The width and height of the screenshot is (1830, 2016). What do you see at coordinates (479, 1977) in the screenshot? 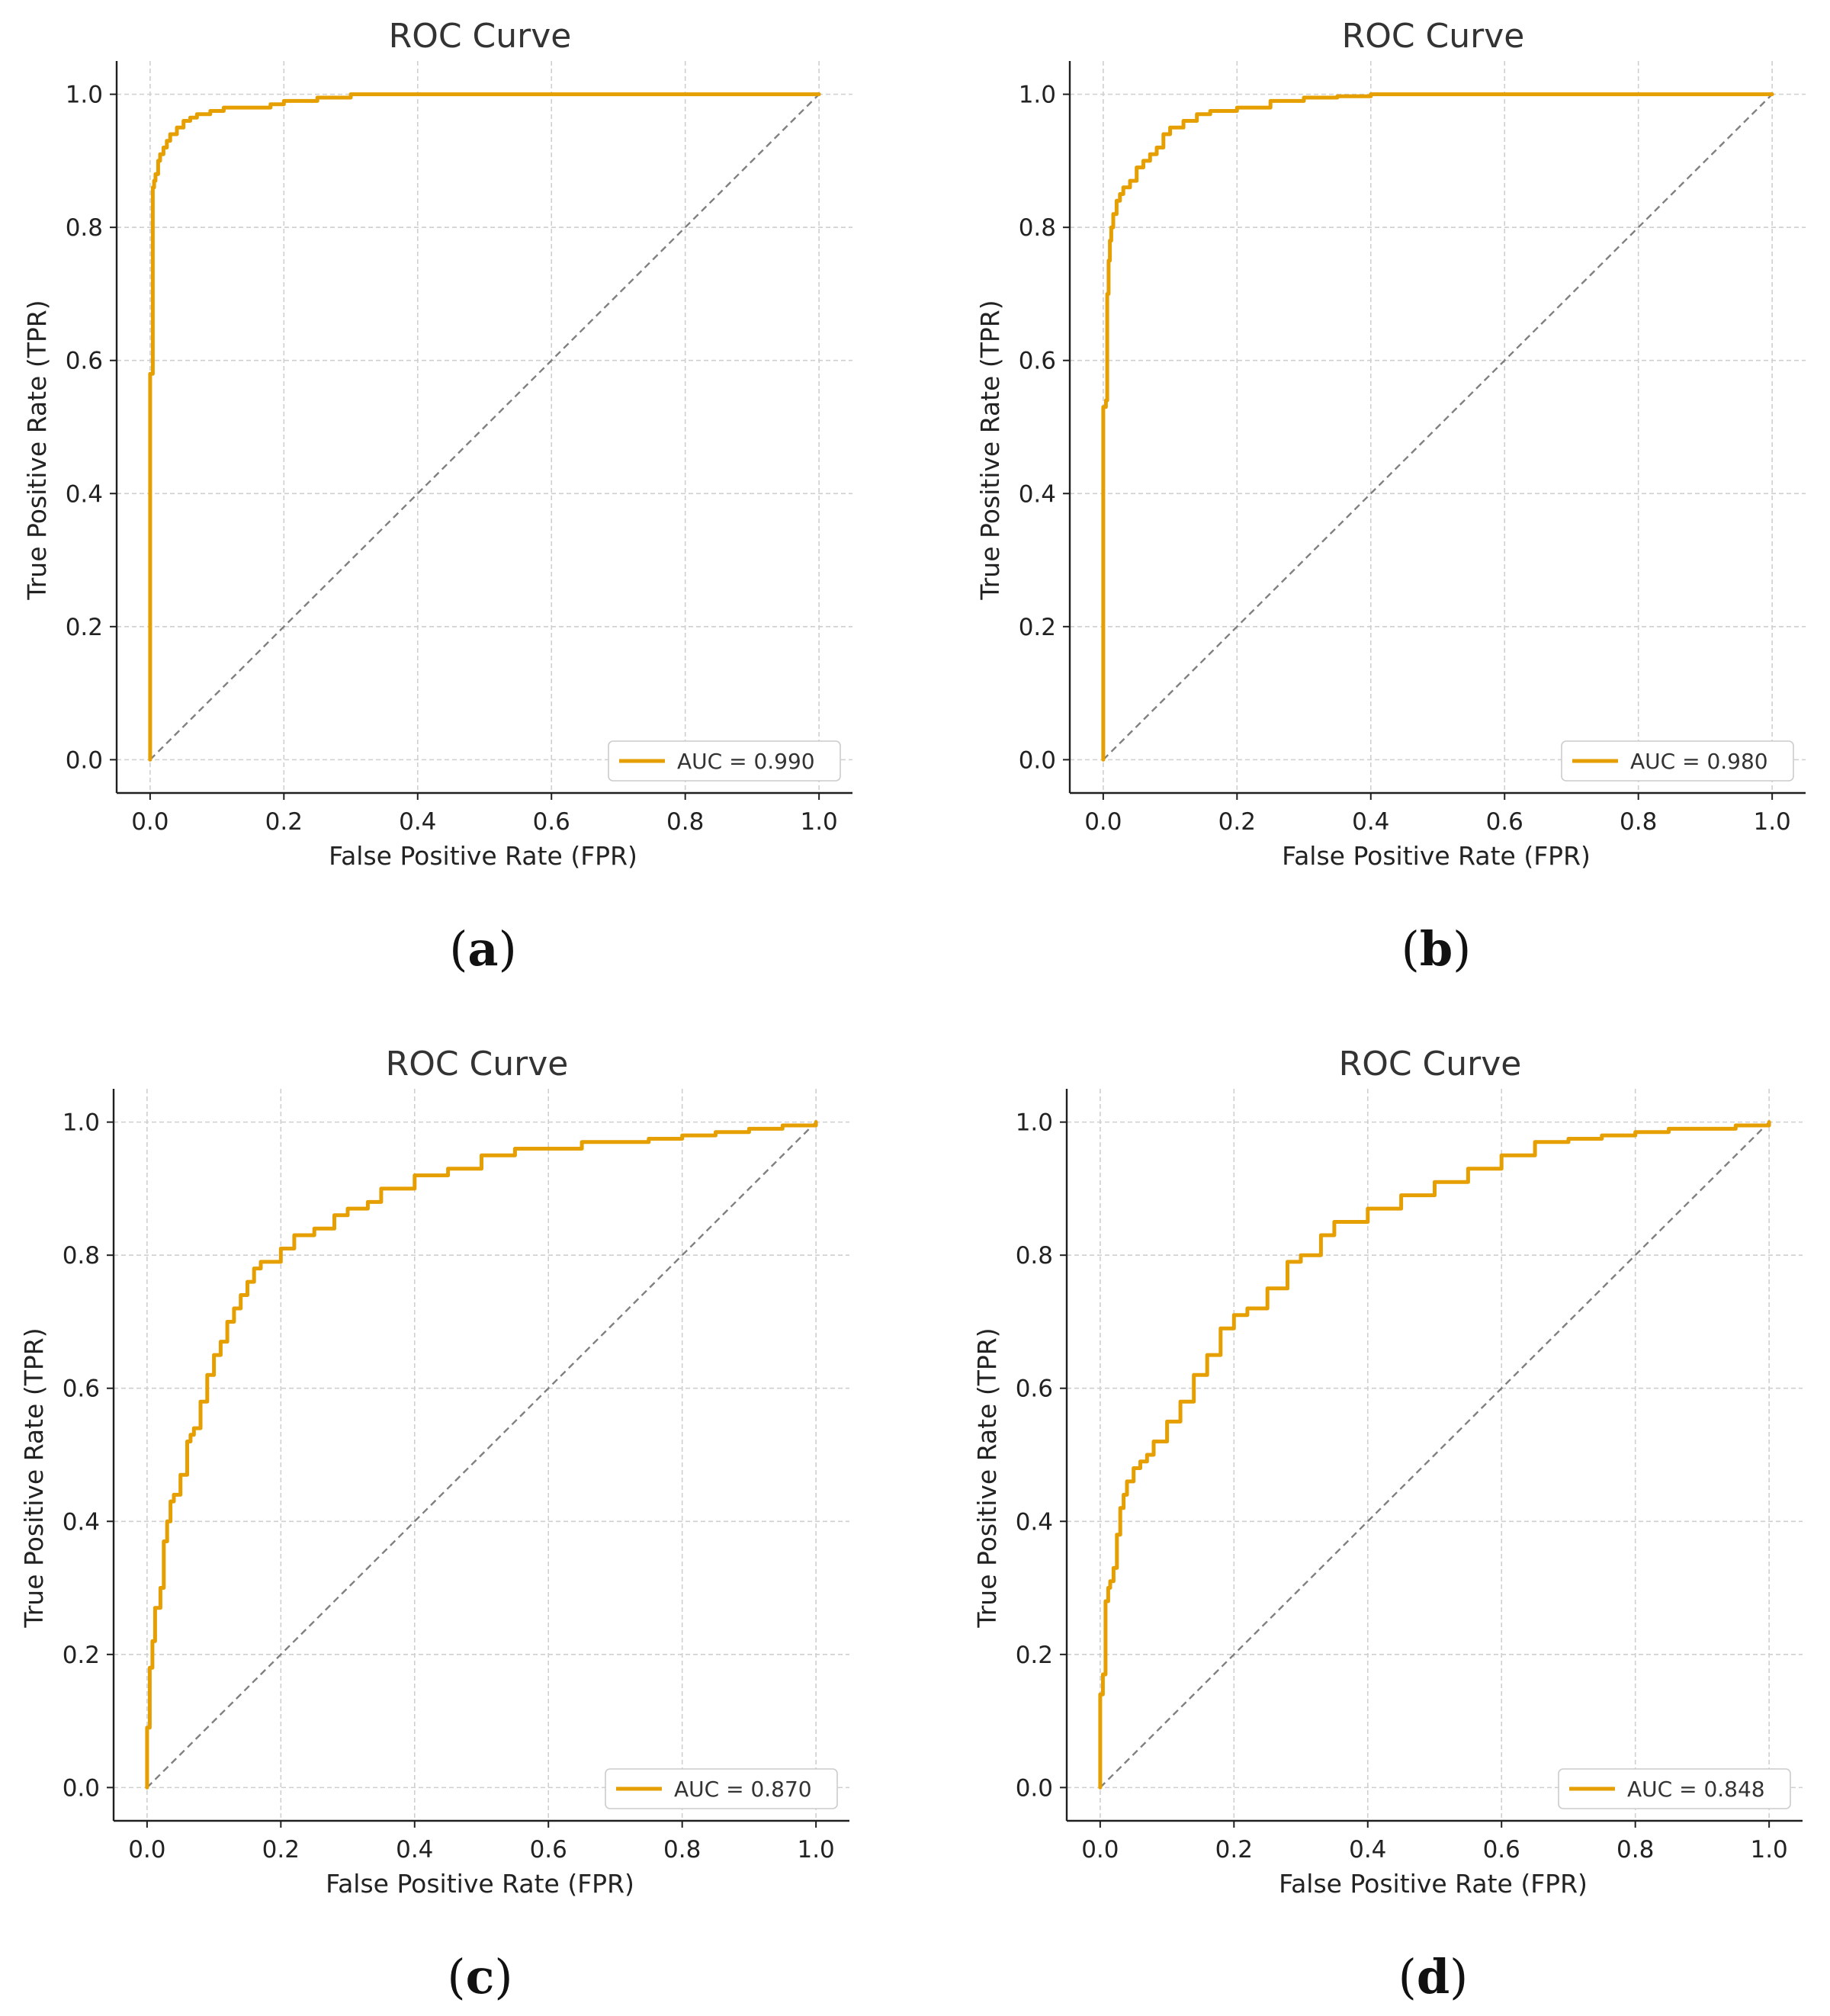
I see `caption-c: (c)` at bounding box center [479, 1977].